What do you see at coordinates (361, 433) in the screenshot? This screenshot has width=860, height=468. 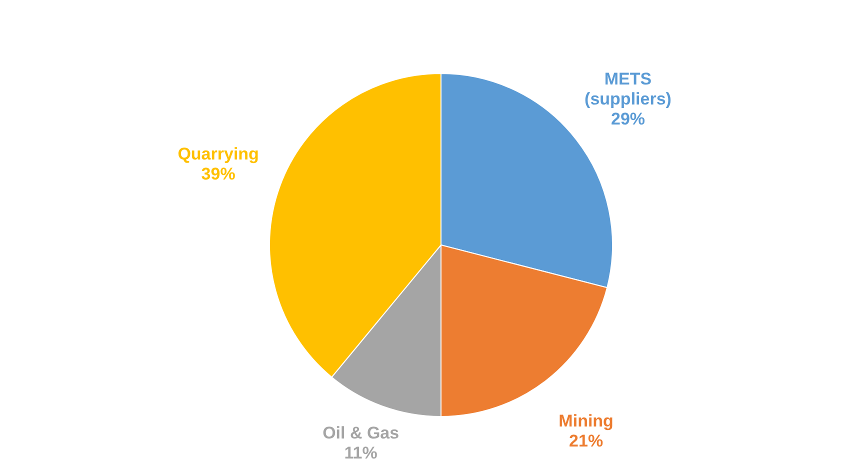 I see `slice-label: Oil & Gas` at bounding box center [361, 433].